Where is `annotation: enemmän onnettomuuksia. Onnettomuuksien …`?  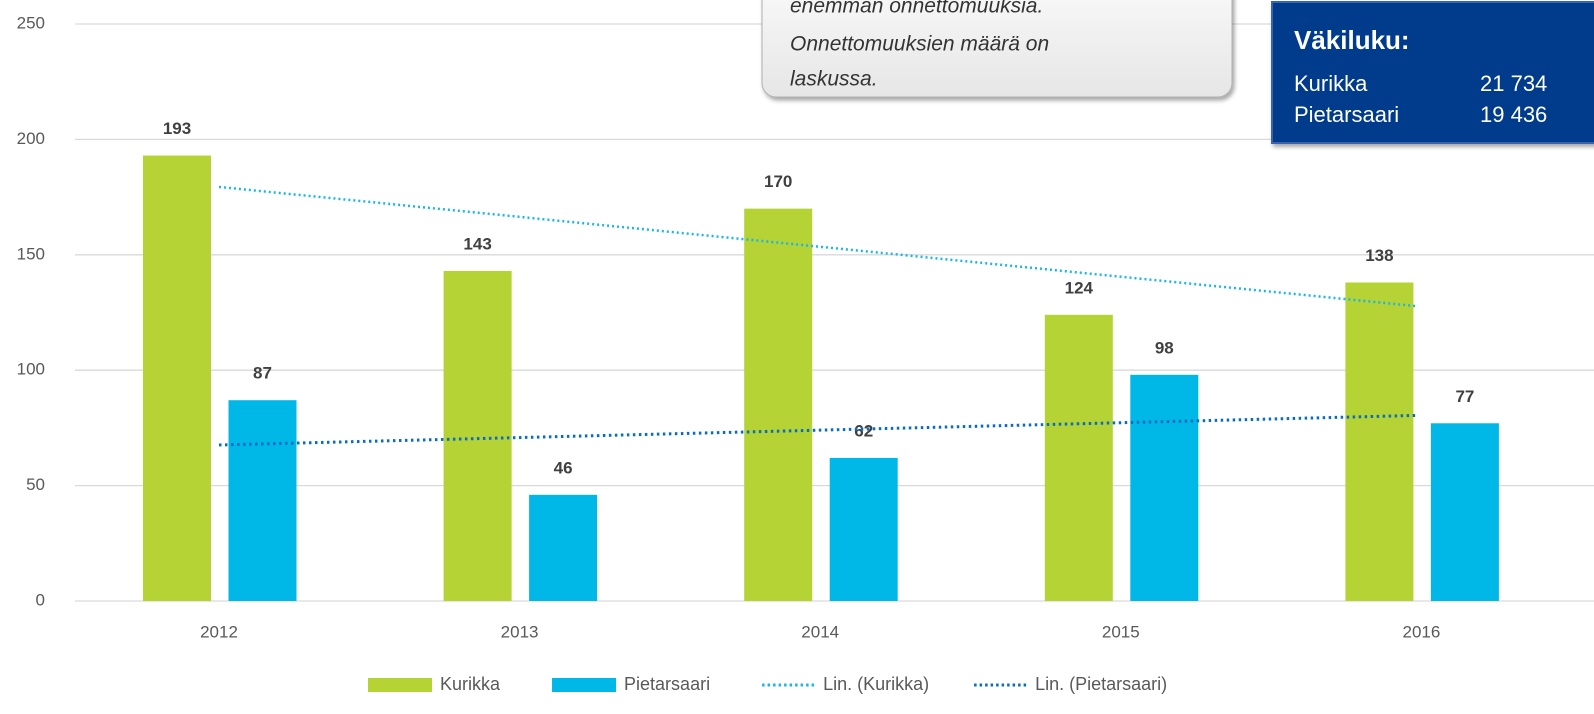
annotation: enemmän onnettomuuksia. Onnettomuuksien … is located at coordinates (997, 49).